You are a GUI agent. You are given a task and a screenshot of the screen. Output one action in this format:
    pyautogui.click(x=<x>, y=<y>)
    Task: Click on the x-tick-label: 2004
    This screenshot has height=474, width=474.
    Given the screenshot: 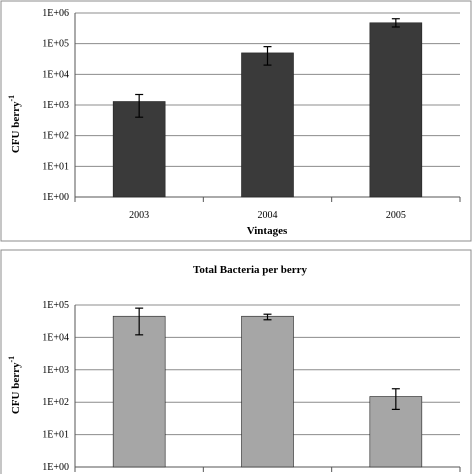 What is the action you would take?
    pyautogui.click(x=268, y=215)
    